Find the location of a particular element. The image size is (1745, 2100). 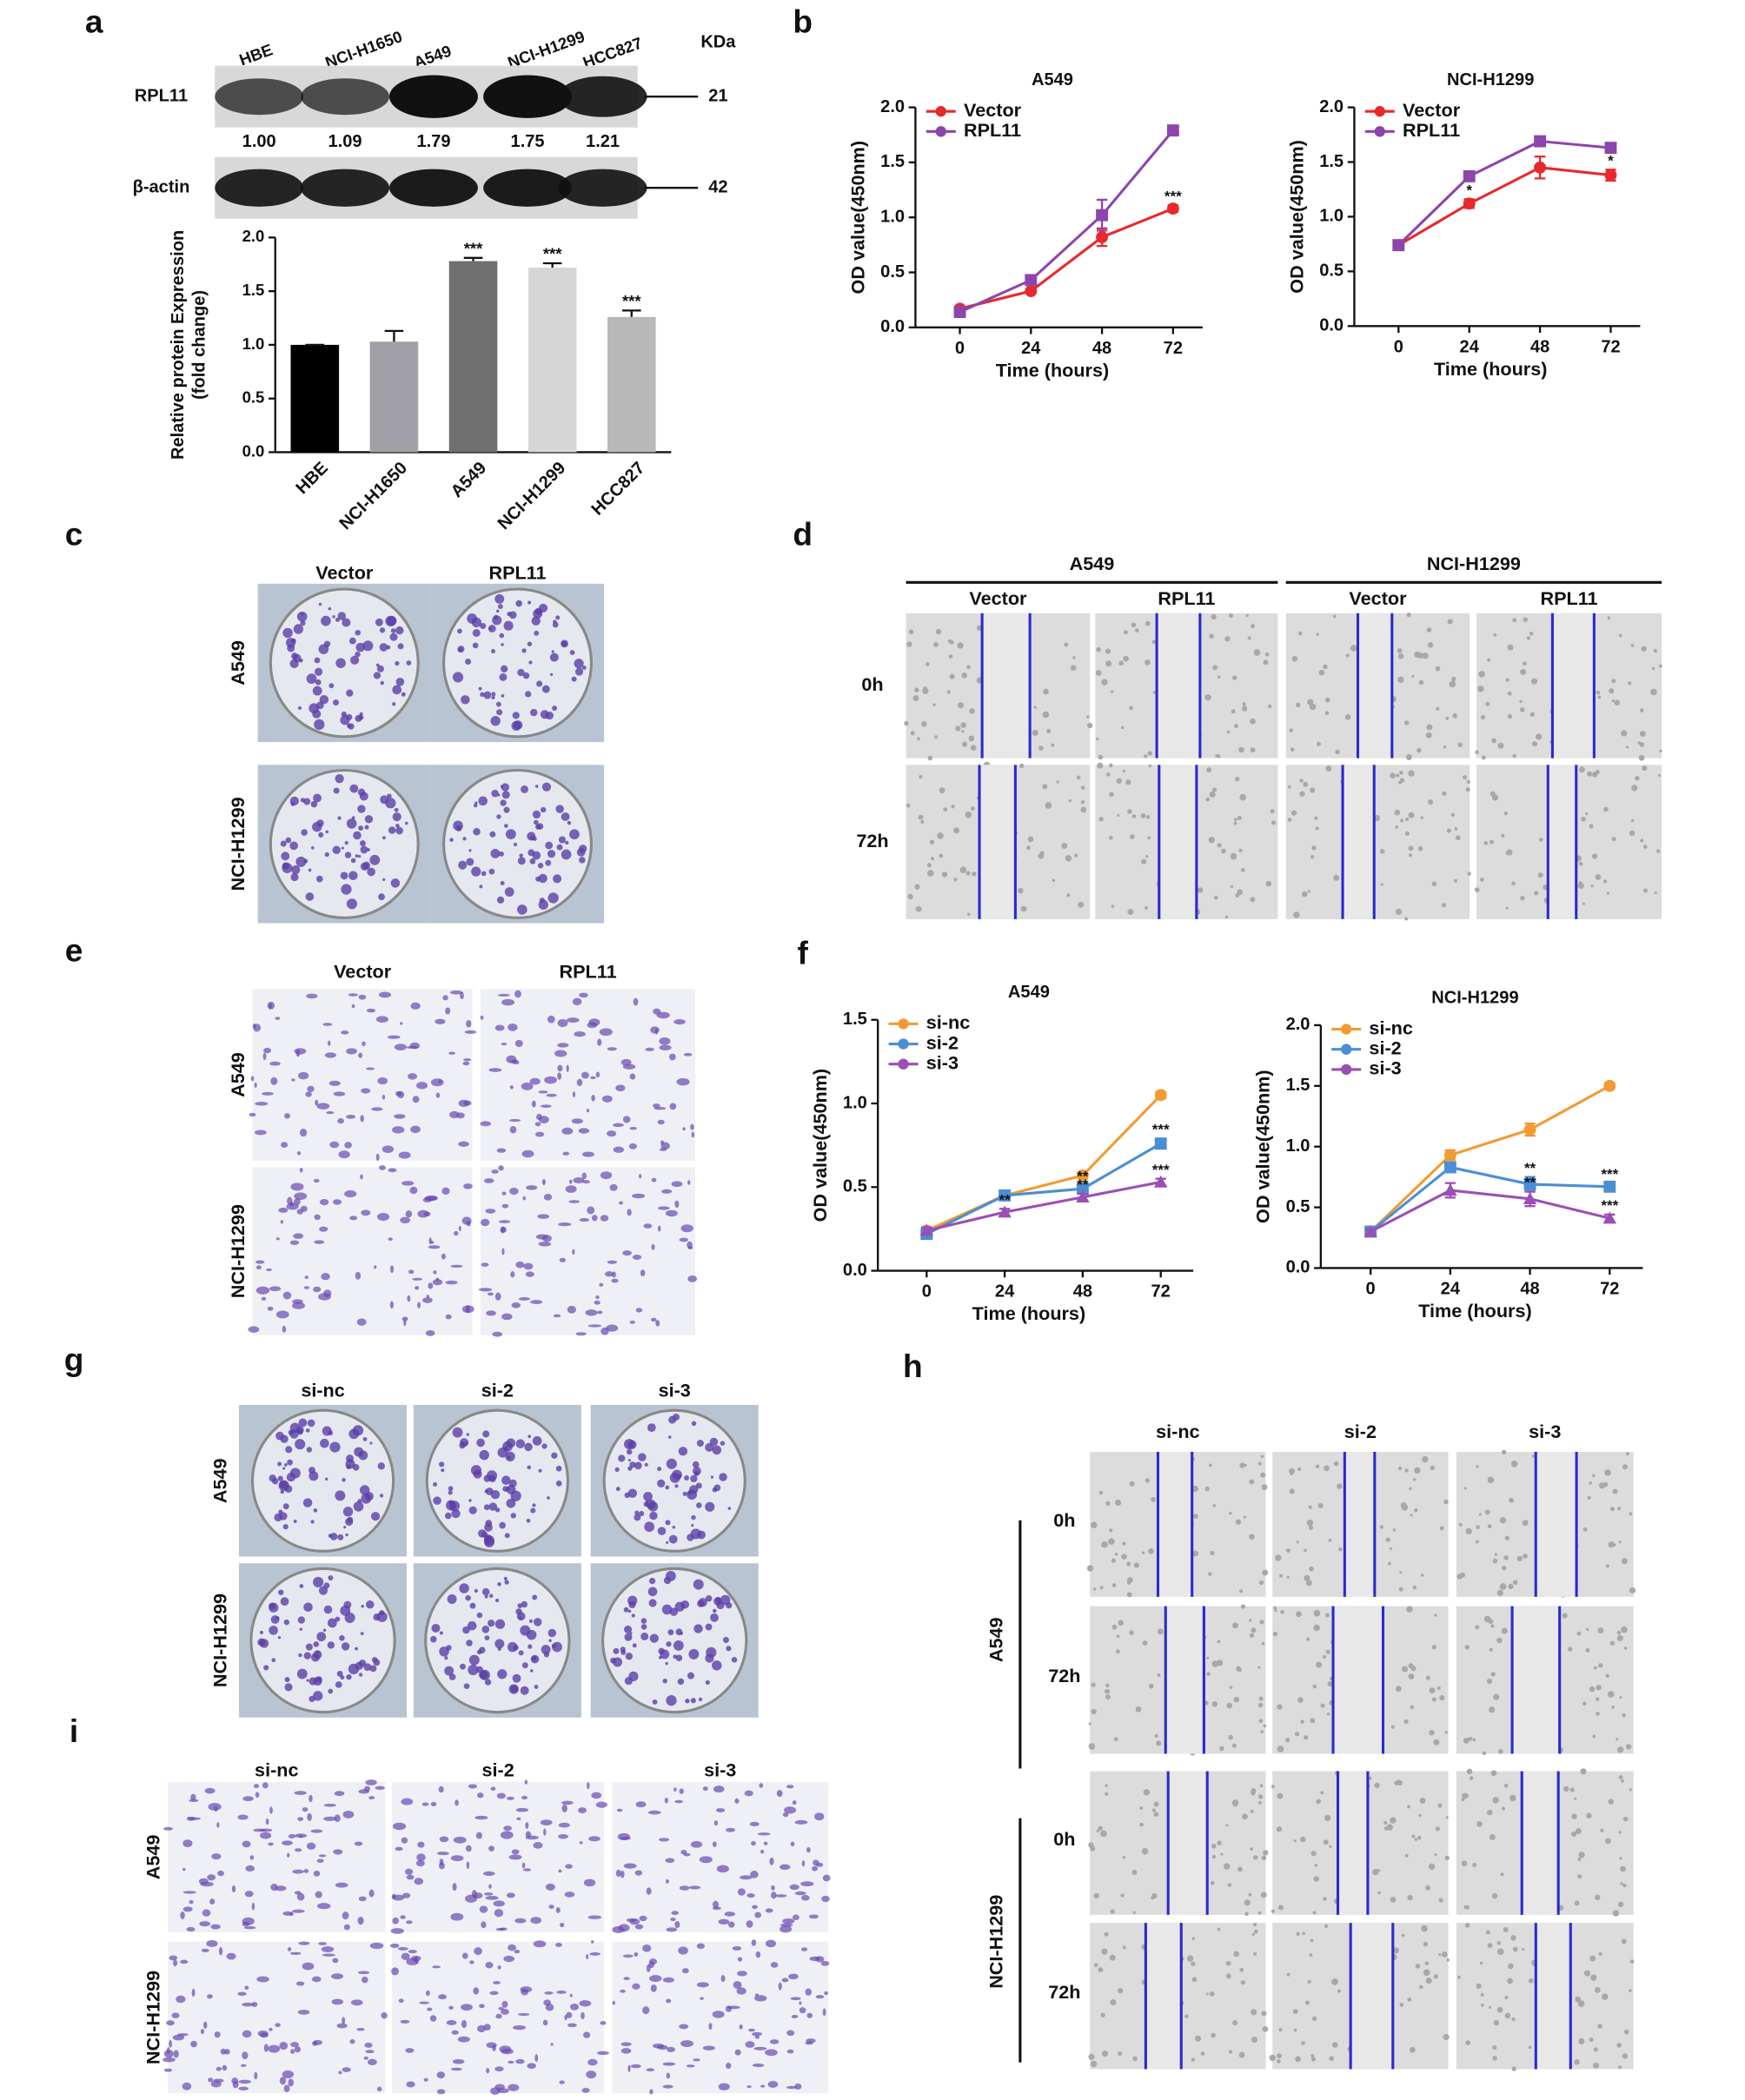

series-line is located at coordinates (1067, 221).